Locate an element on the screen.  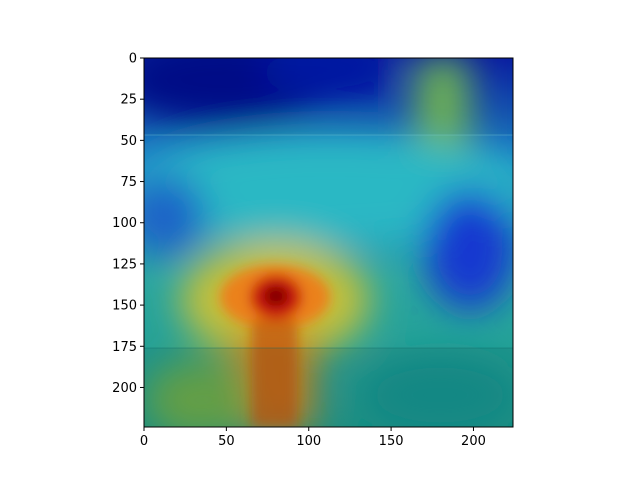
x-tick-label: 100 is located at coordinates (308, 441).